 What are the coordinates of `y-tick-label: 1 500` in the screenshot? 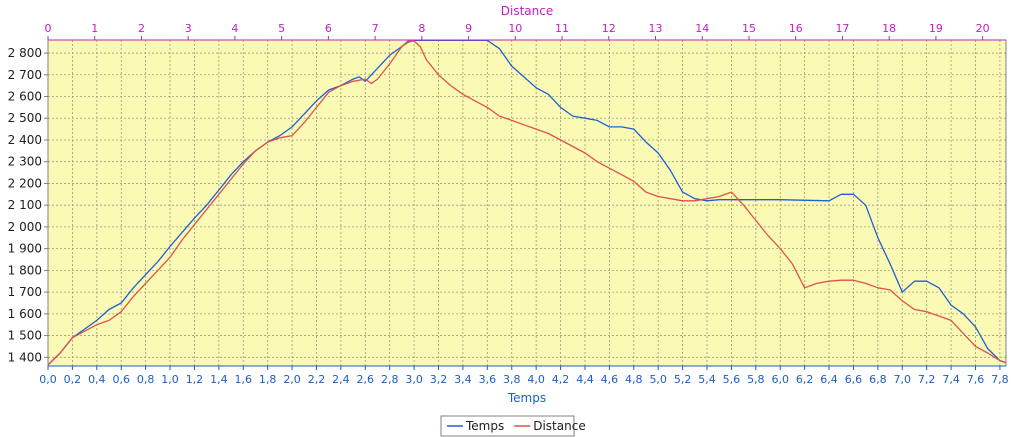 It's located at (25, 336).